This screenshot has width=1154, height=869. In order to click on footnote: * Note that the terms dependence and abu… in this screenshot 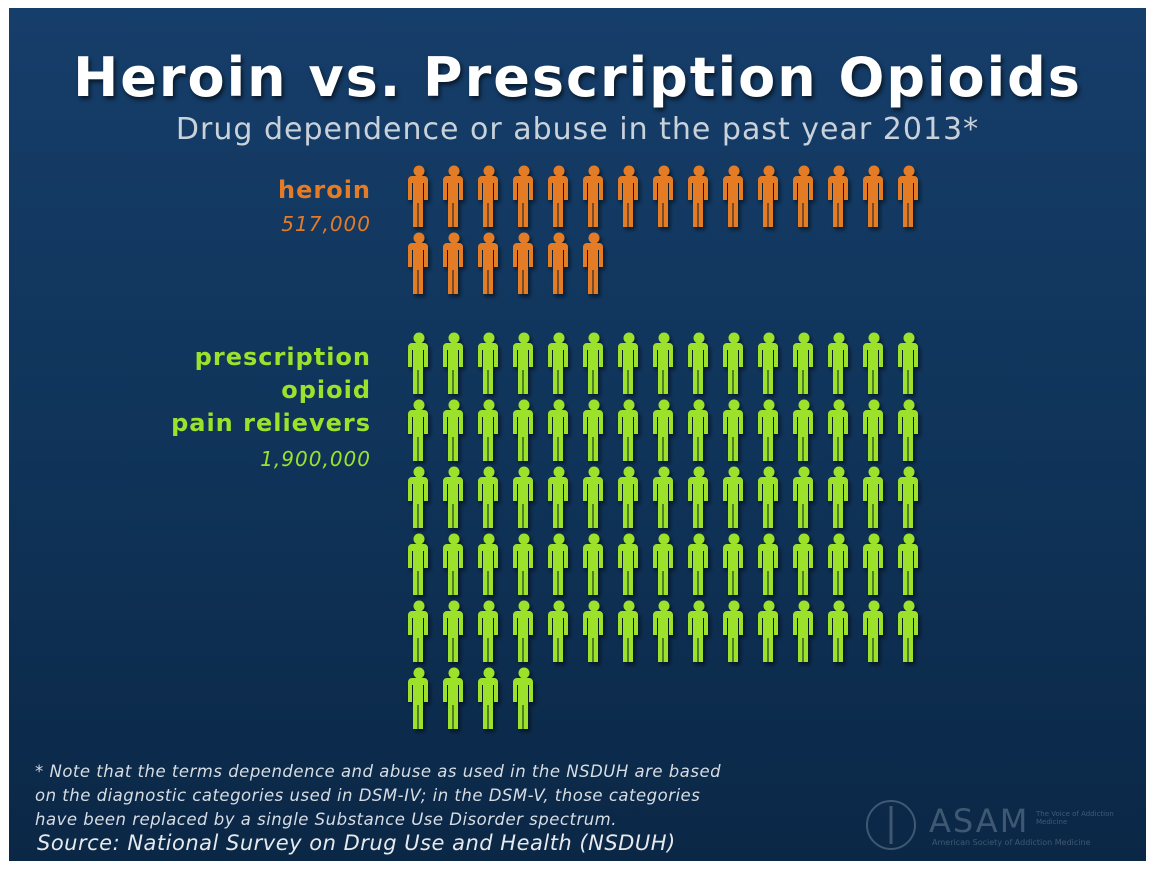, I will do `click(378, 795)`.